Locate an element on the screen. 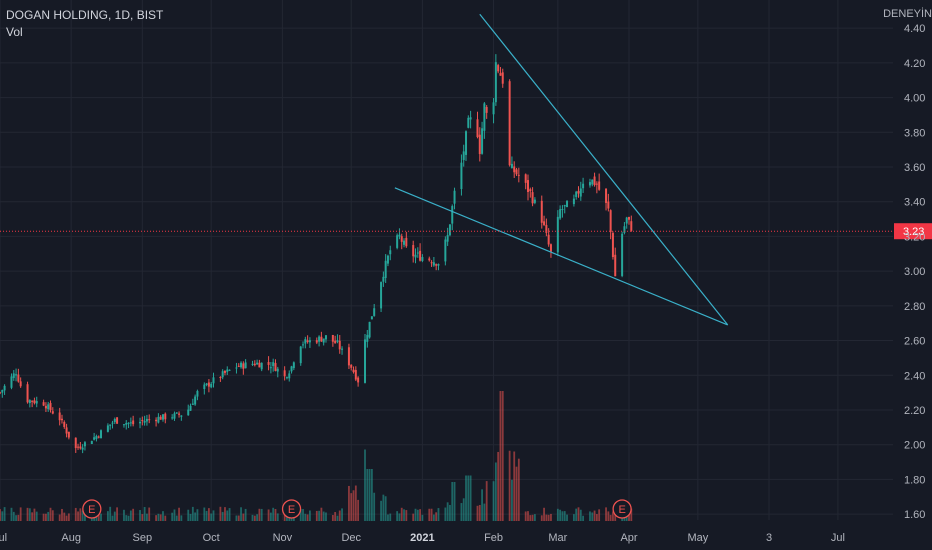 The height and width of the screenshot is (550, 932). time-tick-label: Oct is located at coordinates (211, 538).